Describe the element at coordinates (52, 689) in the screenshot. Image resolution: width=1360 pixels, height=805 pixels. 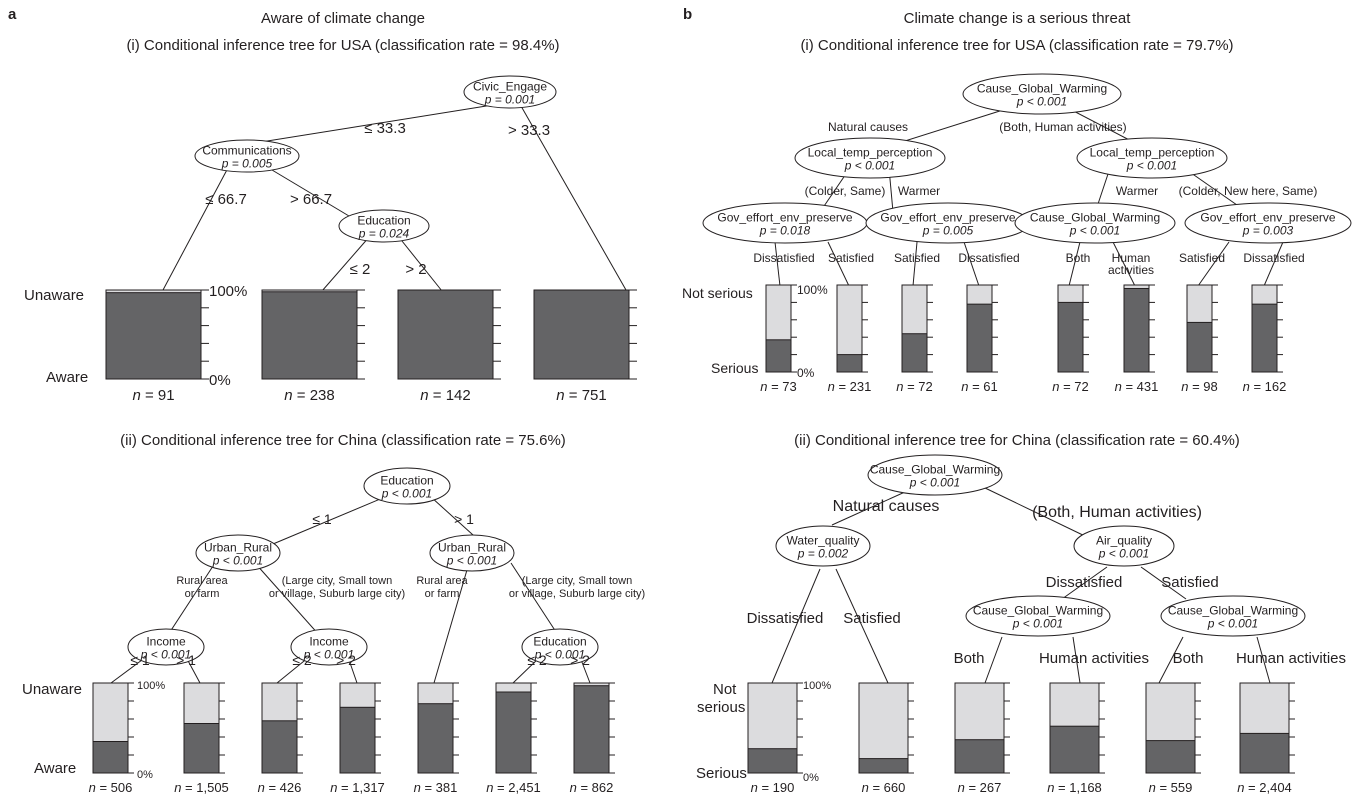
I see `axis-top-label: Unaware` at that location.